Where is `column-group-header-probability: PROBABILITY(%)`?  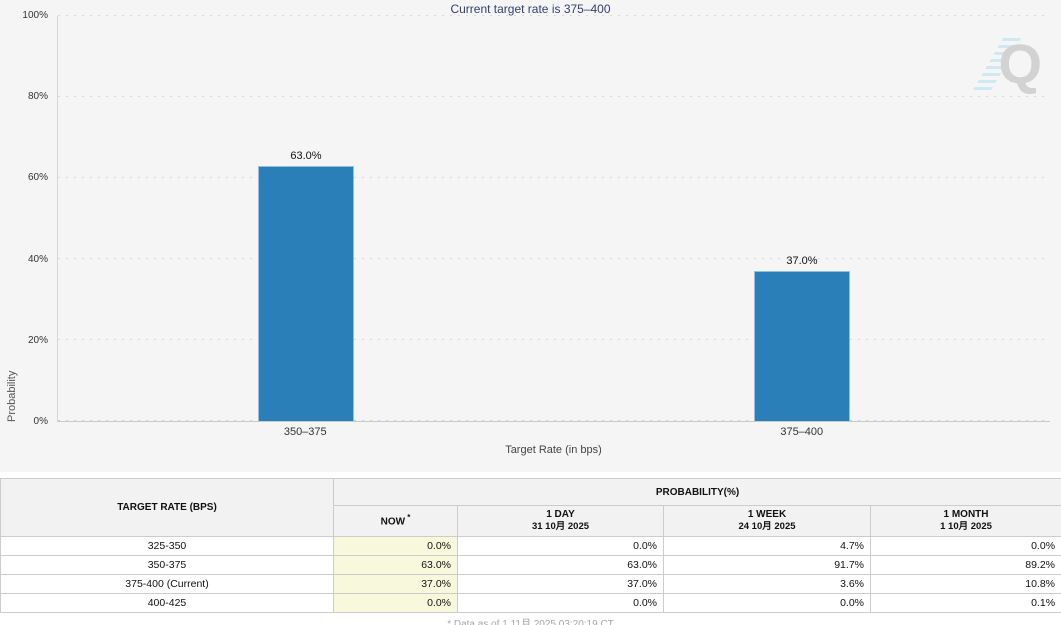
column-group-header-probability: PROBABILITY(%) is located at coordinates (696, 492).